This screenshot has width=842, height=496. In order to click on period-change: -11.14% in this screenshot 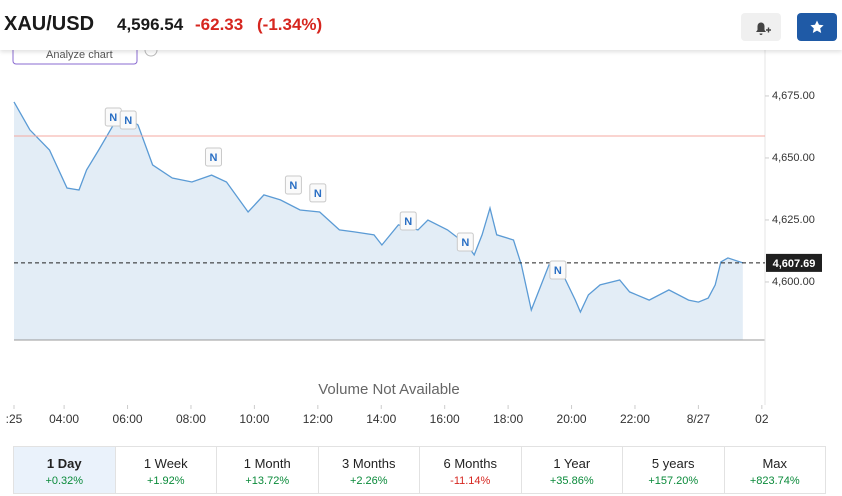, I will do `click(470, 481)`.